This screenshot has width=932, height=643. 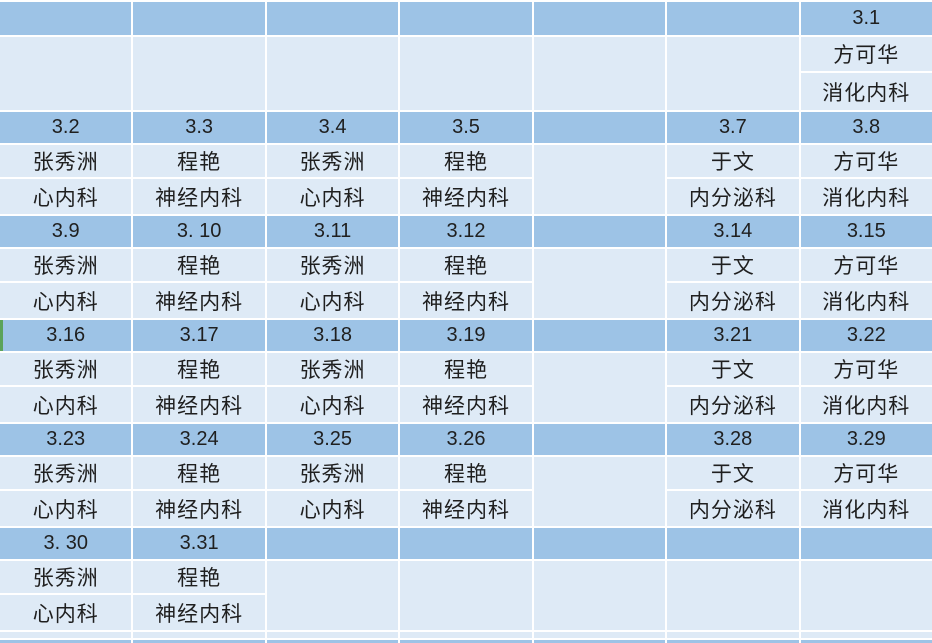 I want to click on date-cell: 3.8, so click(x=866, y=127).